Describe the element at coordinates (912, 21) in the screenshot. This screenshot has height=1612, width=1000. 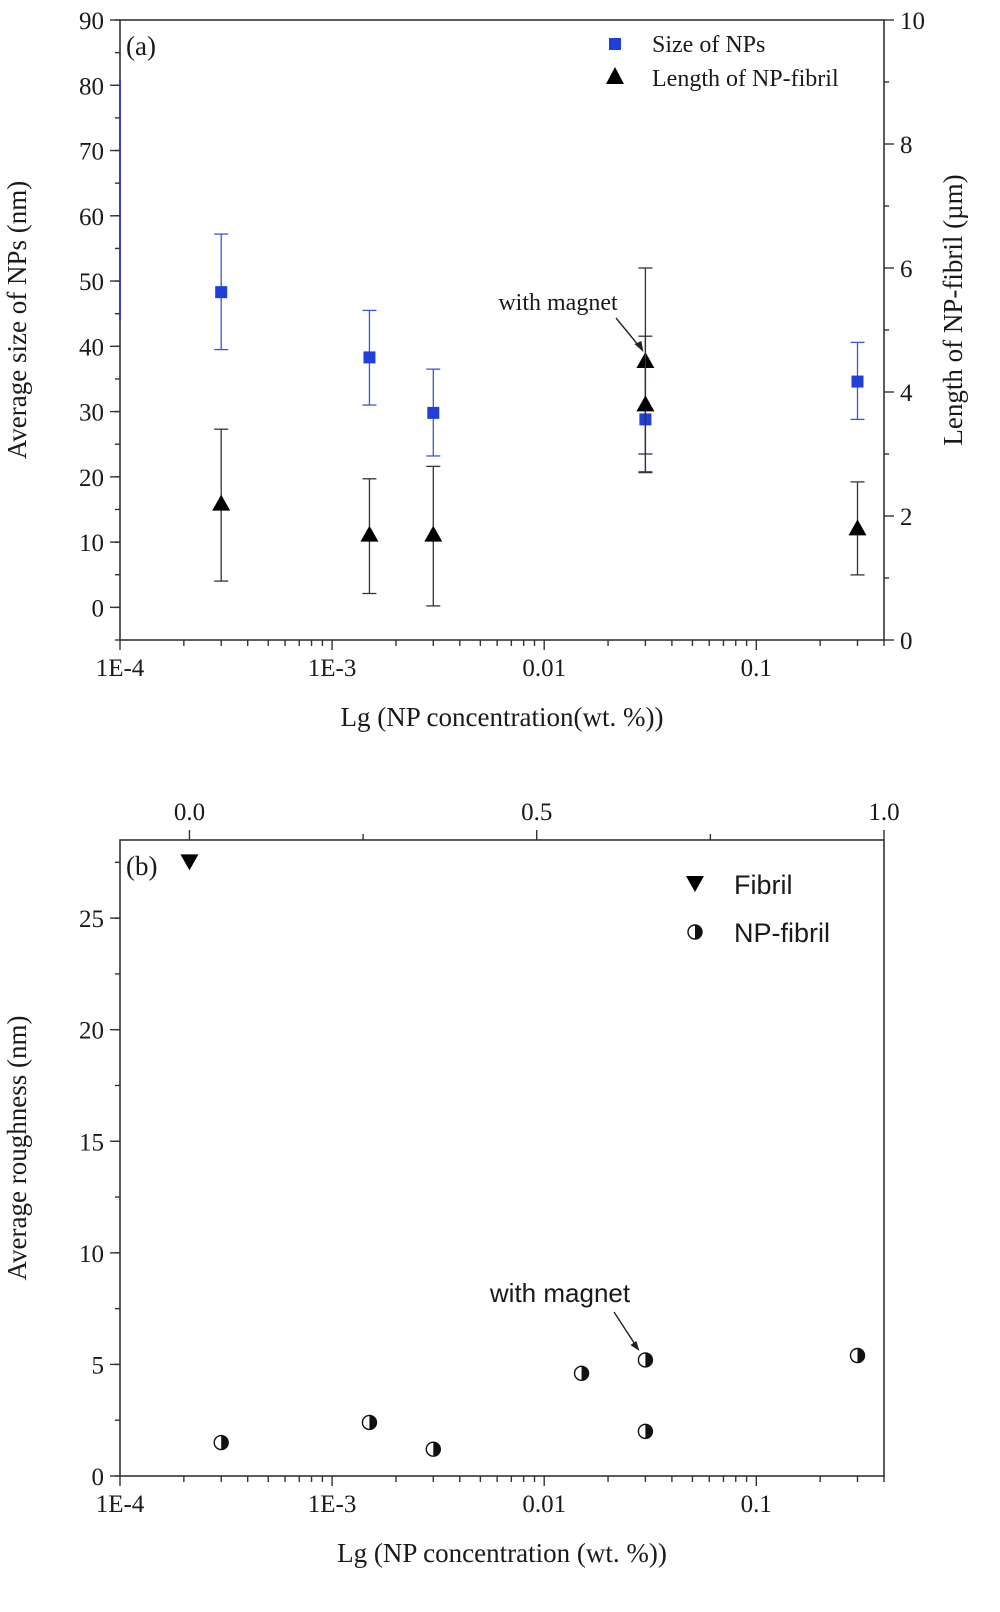
I see `panel-a-y-right-tick-label: 10` at that location.